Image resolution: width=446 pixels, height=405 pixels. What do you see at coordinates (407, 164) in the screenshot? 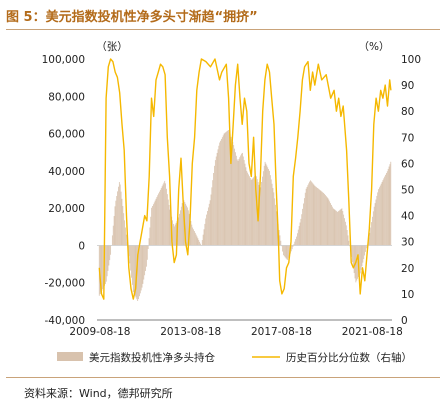
I see `right-tick-label: 60` at bounding box center [407, 164].